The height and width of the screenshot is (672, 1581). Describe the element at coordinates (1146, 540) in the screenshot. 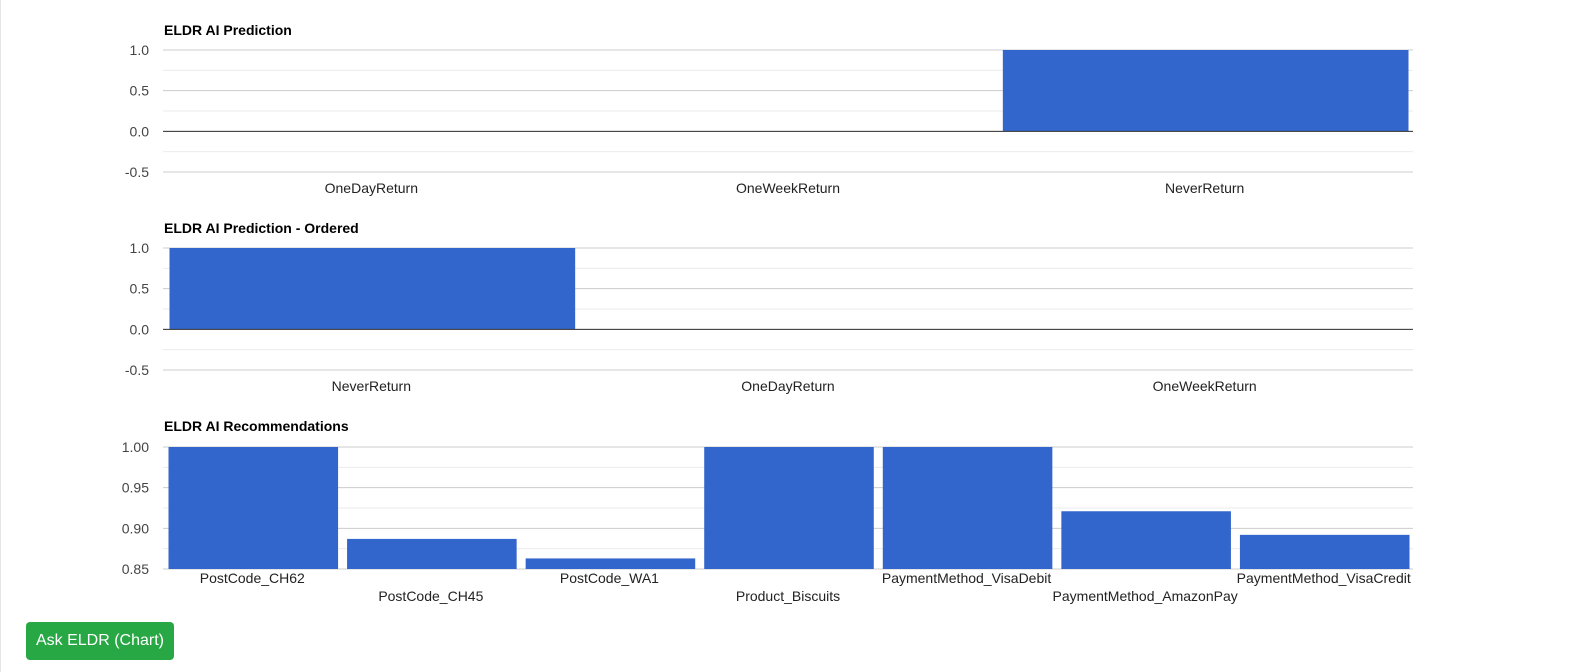

I see `bar-PaymentMethod_AmazonPay` at that location.